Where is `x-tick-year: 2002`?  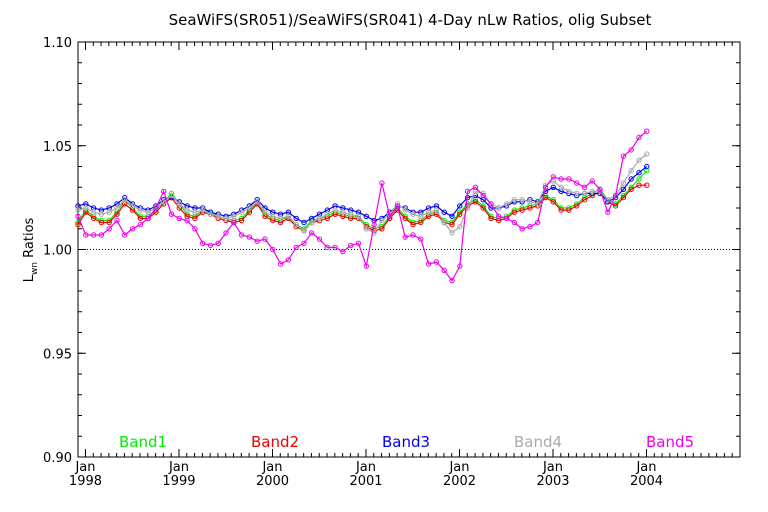
x-tick-year: 2002 is located at coordinates (459, 481).